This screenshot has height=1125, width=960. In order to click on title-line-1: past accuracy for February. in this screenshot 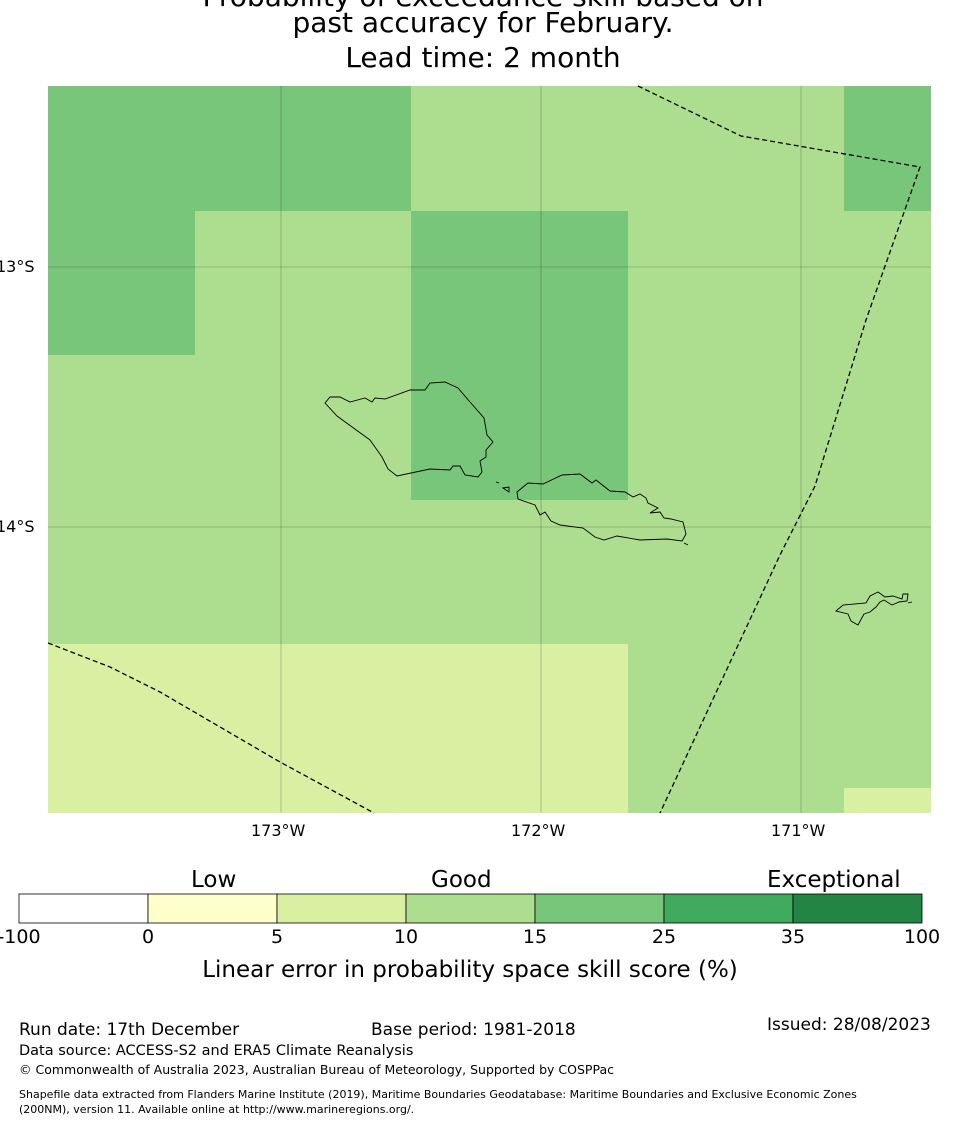, I will do `click(483, 22)`.